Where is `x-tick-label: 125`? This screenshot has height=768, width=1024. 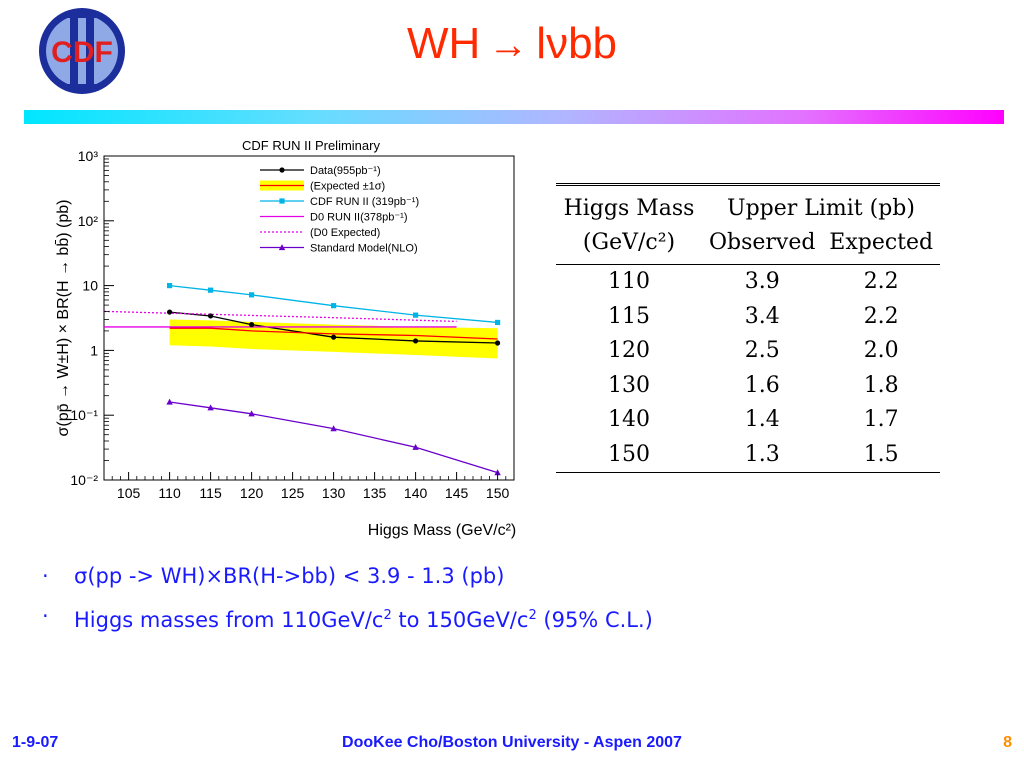 x-tick-label: 125 is located at coordinates (293, 493).